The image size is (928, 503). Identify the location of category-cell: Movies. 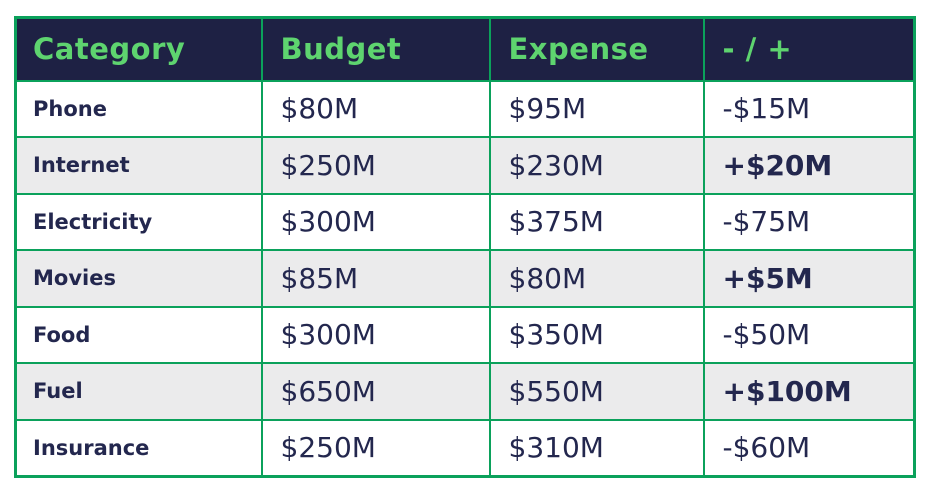
(138, 278).